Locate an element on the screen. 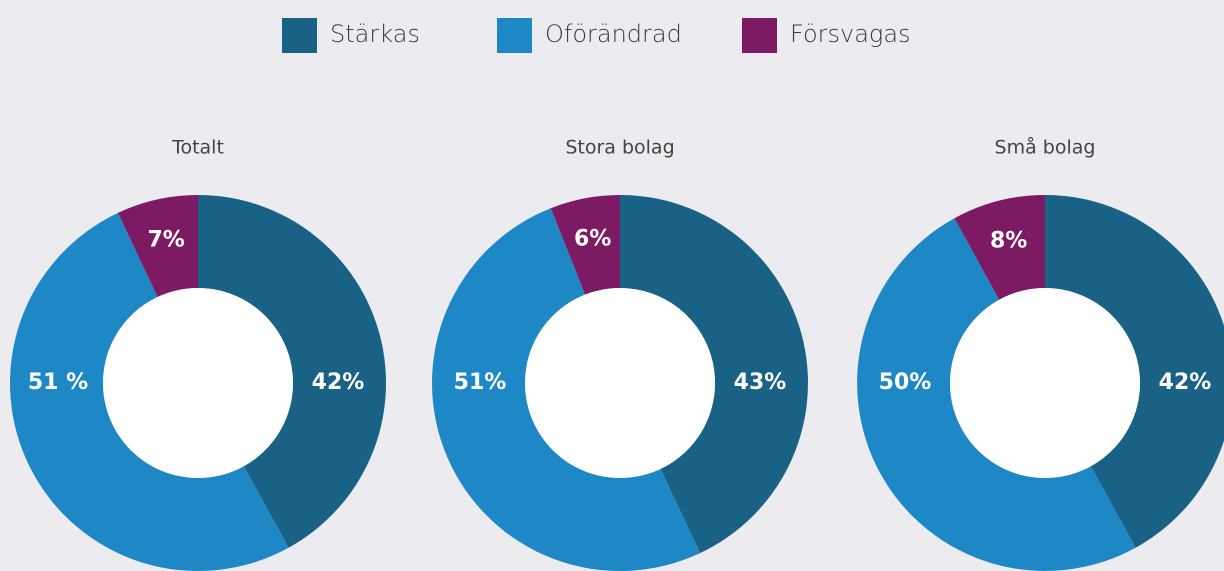 Image resolution: width=1224 pixels, height=571 pixels. chart-title: Små bolag is located at coordinates (1045, 147).